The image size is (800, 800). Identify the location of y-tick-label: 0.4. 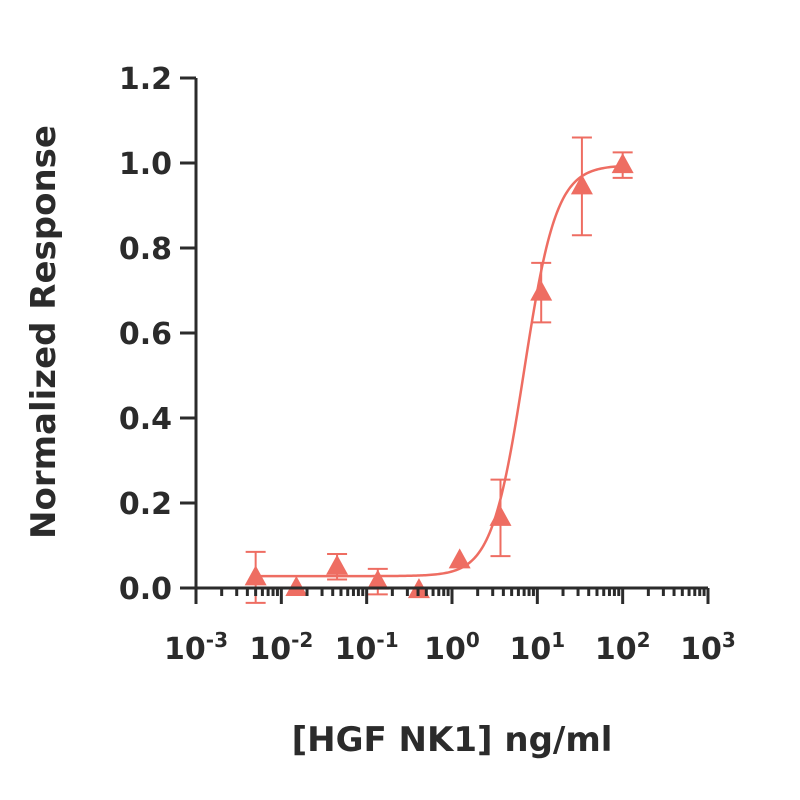
(145, 419).